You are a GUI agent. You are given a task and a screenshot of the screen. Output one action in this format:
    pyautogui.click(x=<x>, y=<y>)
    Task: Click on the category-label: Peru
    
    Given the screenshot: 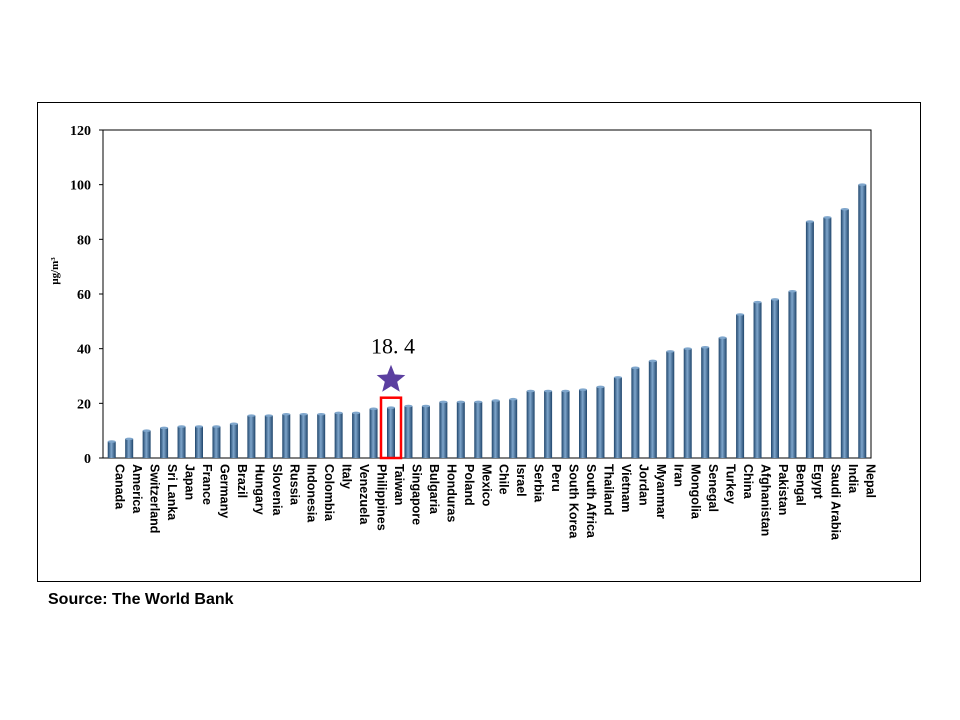 What is the action you would take?
    pyautogui.click(x=556, y=478)
    